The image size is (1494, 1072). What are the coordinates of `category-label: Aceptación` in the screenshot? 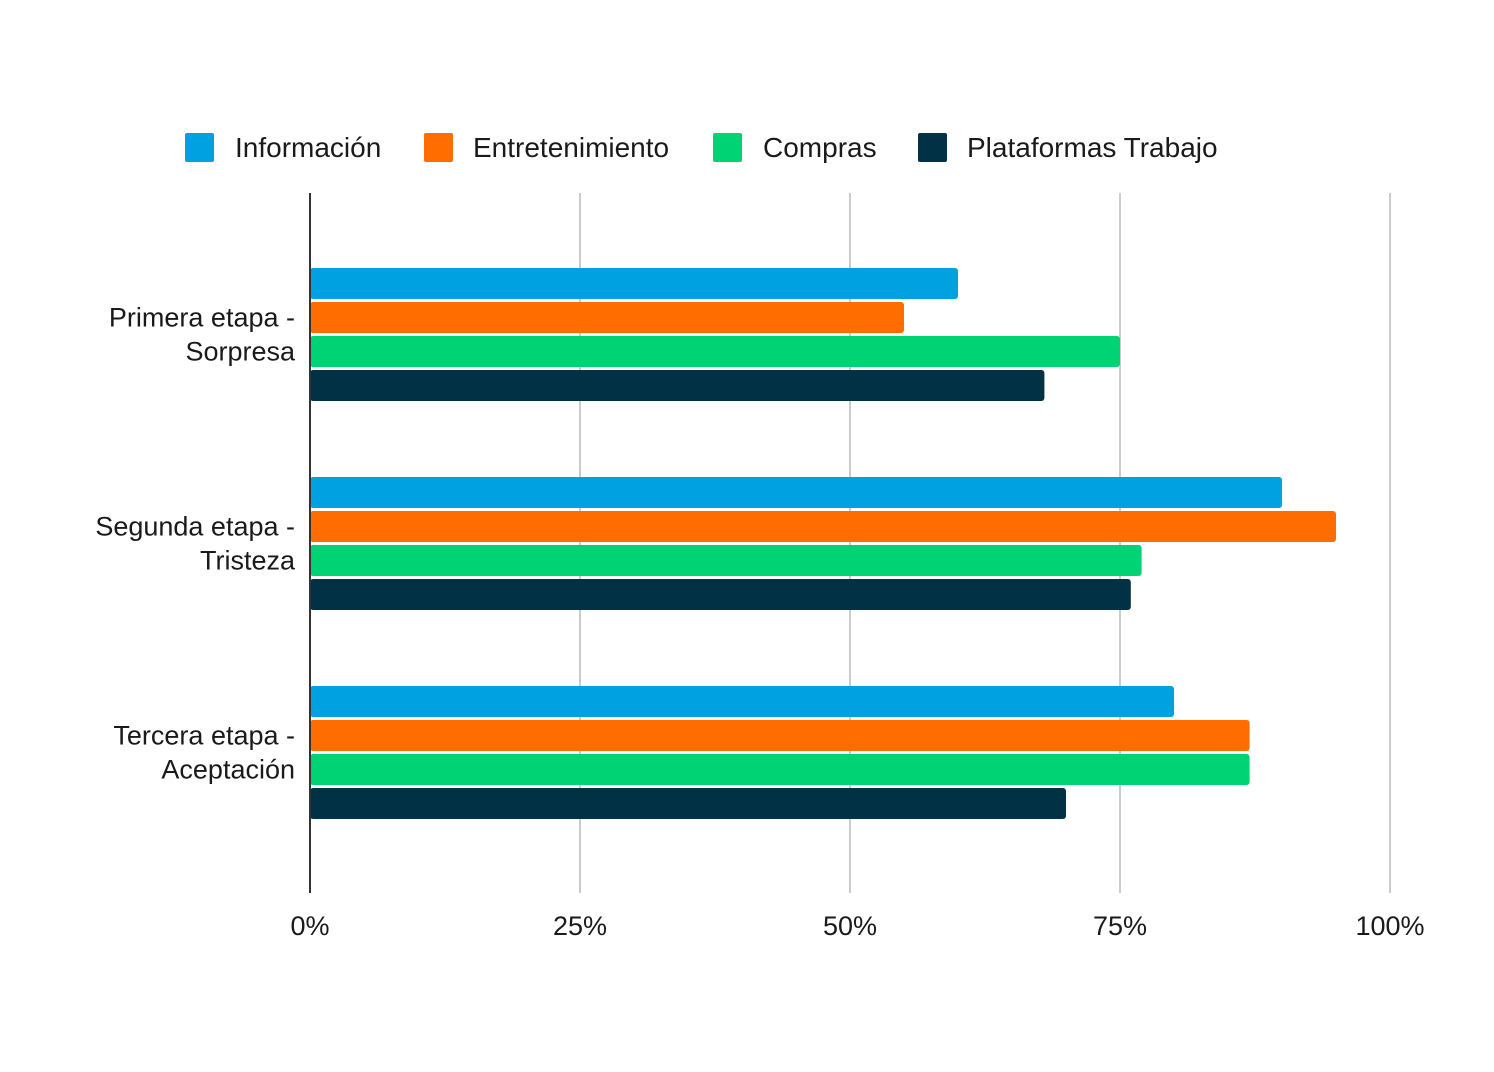 It's located at (228, 770).